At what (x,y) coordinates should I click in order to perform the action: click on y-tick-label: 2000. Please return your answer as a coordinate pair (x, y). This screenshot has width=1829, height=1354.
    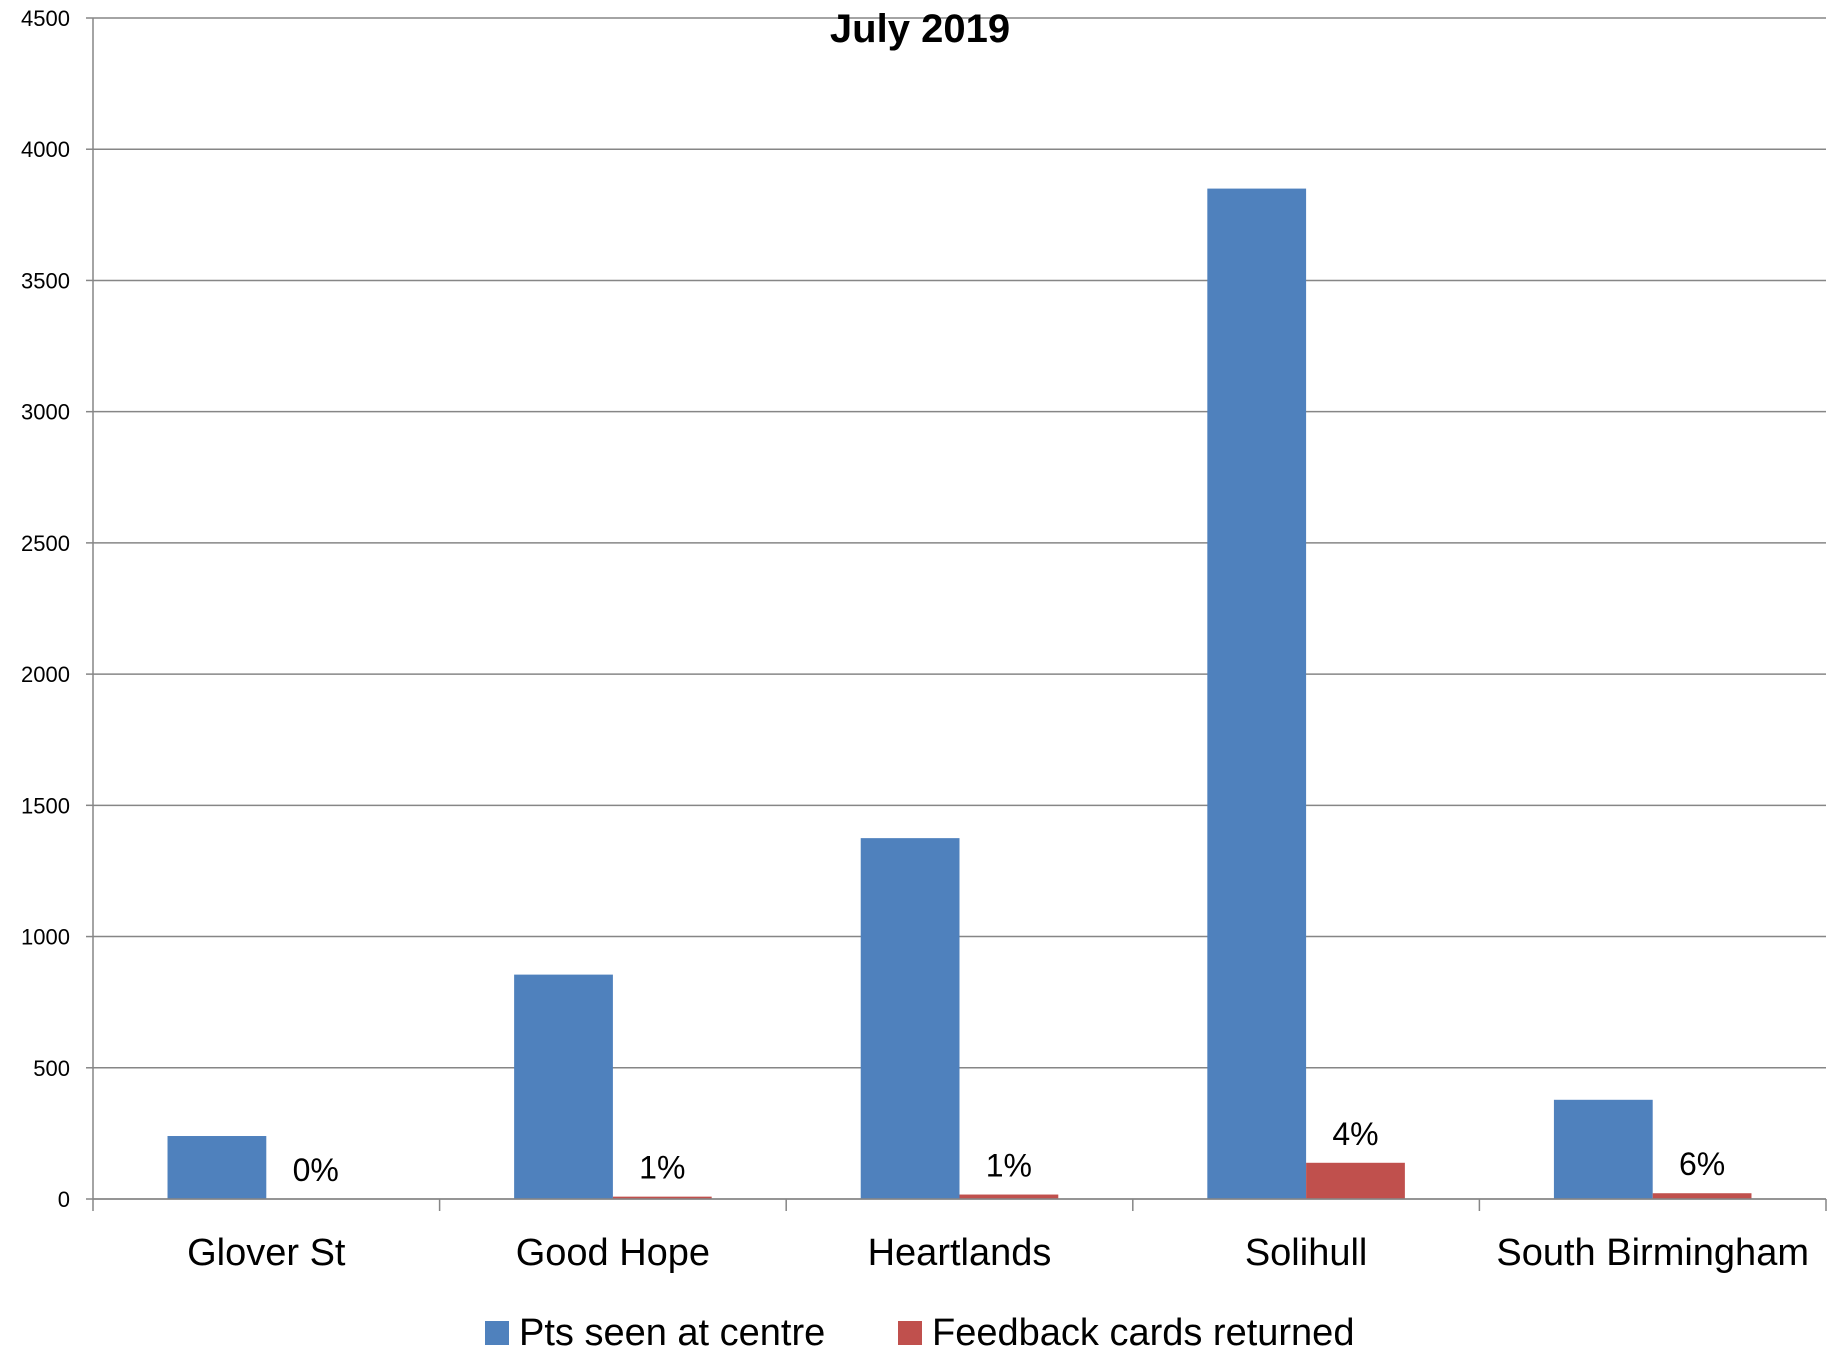
    Looking at the image, I should click on (45, 674).